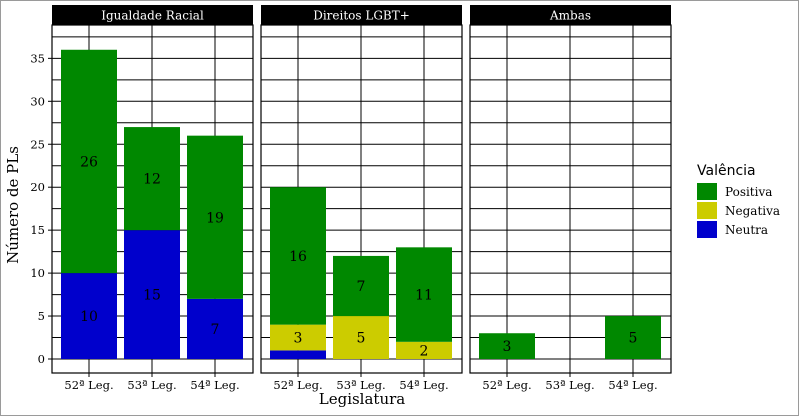 The width and height of the screenshot is (799, 416). Describe the element at coordinates (726, 171) in the screenshot. I see `legend-title: Valência` at that location.